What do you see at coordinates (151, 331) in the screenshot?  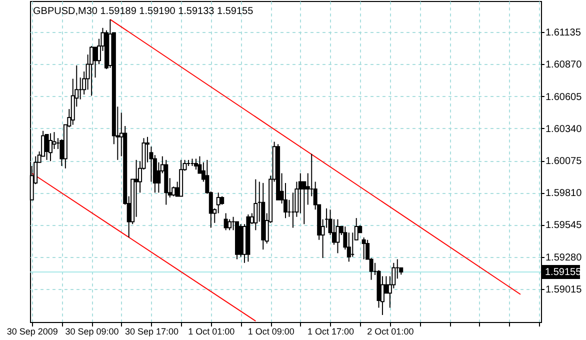 I see `x-tick-label: 30 Sep 17:00` at bounding box center [151, 331].